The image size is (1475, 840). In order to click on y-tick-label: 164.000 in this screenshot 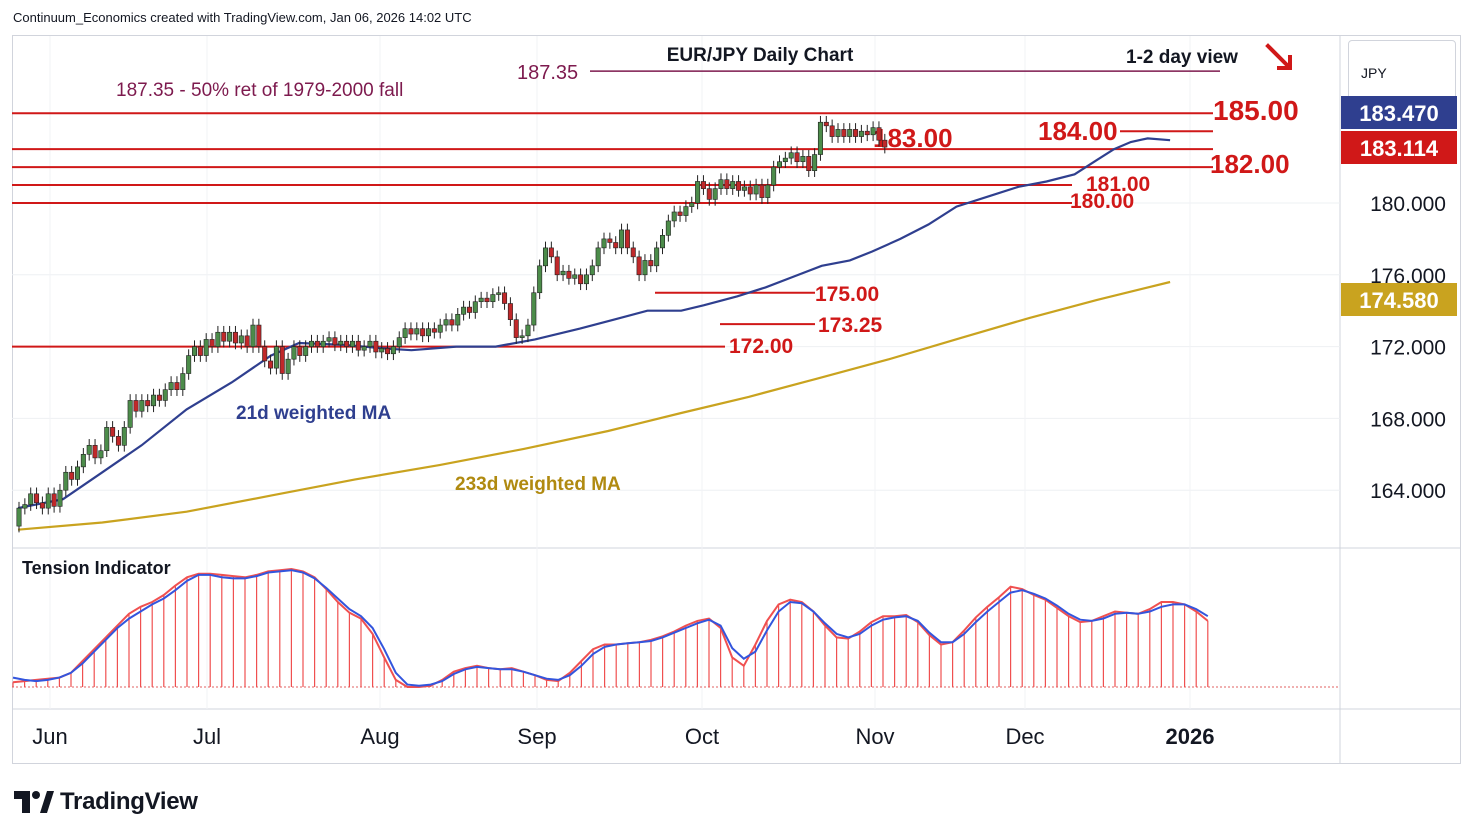, I will do `click(1408, 491)`.